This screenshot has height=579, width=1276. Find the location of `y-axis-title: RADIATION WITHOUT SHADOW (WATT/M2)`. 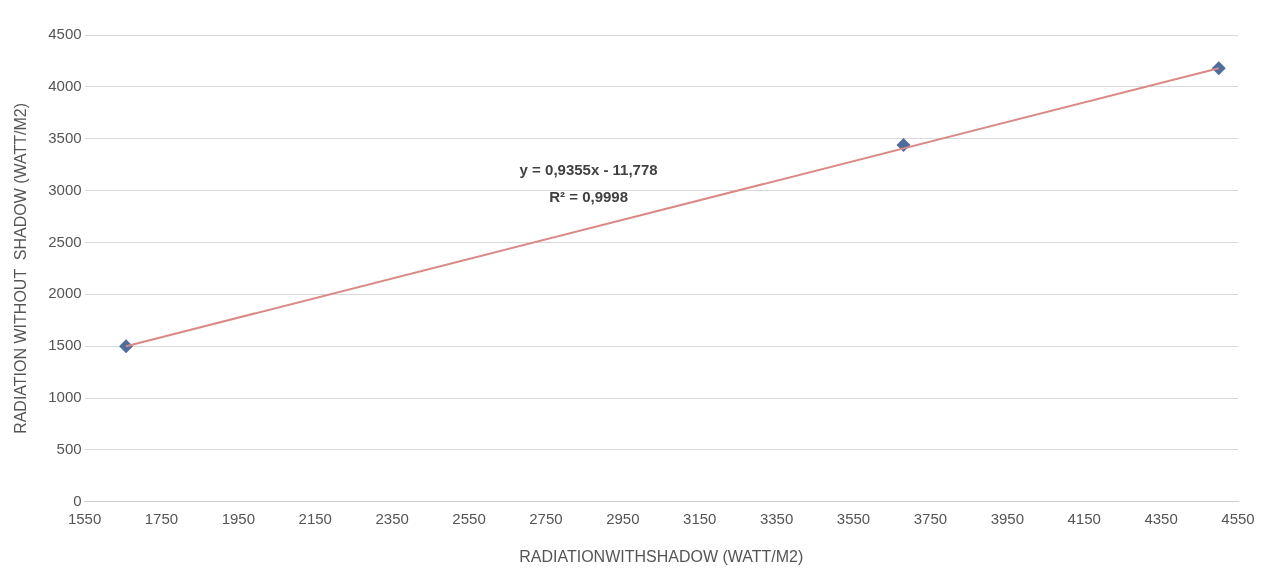

y-axis-title: RADIATION WITHOUT SHADOW (WATT/M2) is located at coordinates (21, 268).